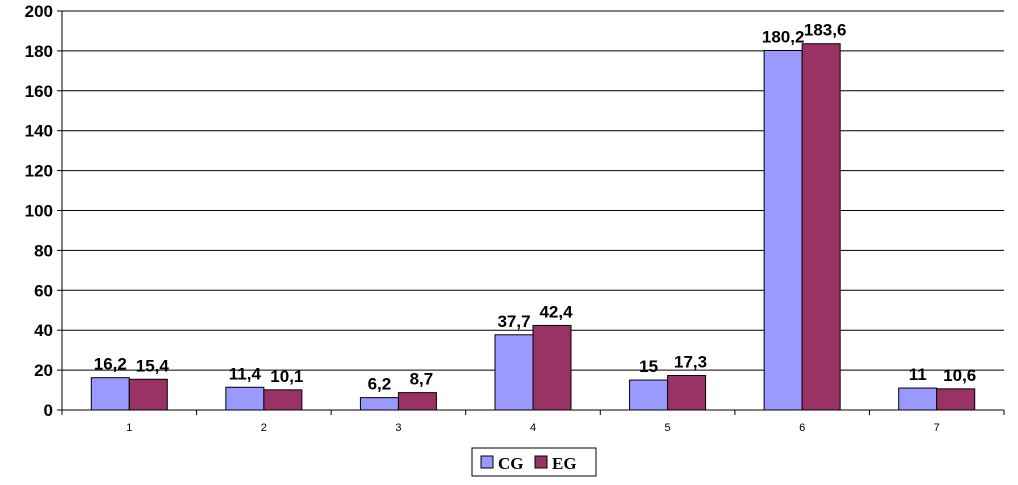  I want to click on data-label-cg-4: 37,7, so click(513, 321).